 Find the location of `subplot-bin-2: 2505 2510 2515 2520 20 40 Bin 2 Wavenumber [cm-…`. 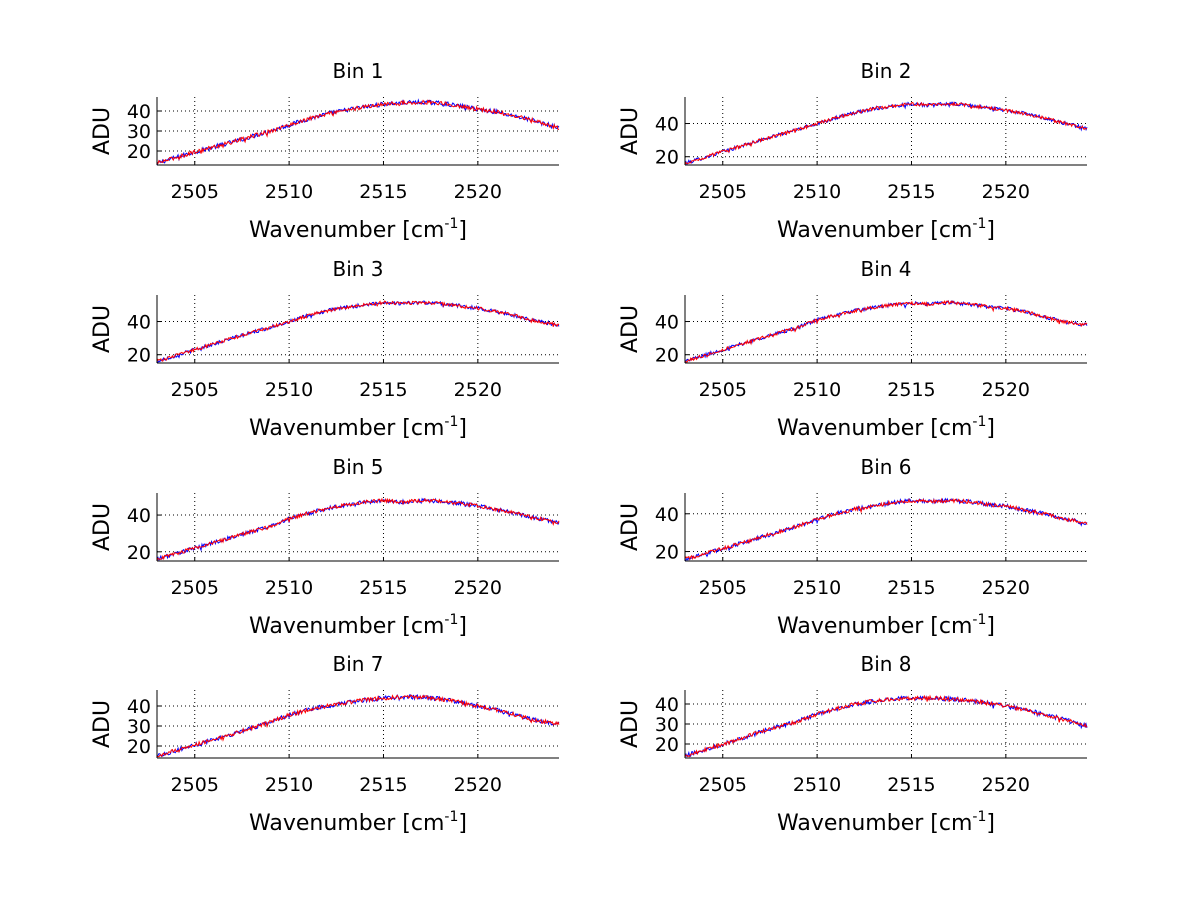

subplot-bin-2: 2505 2510 2515 2520 20 40 Bin 2 Wavenumber [cm-… is located at coordinates (853, 151).